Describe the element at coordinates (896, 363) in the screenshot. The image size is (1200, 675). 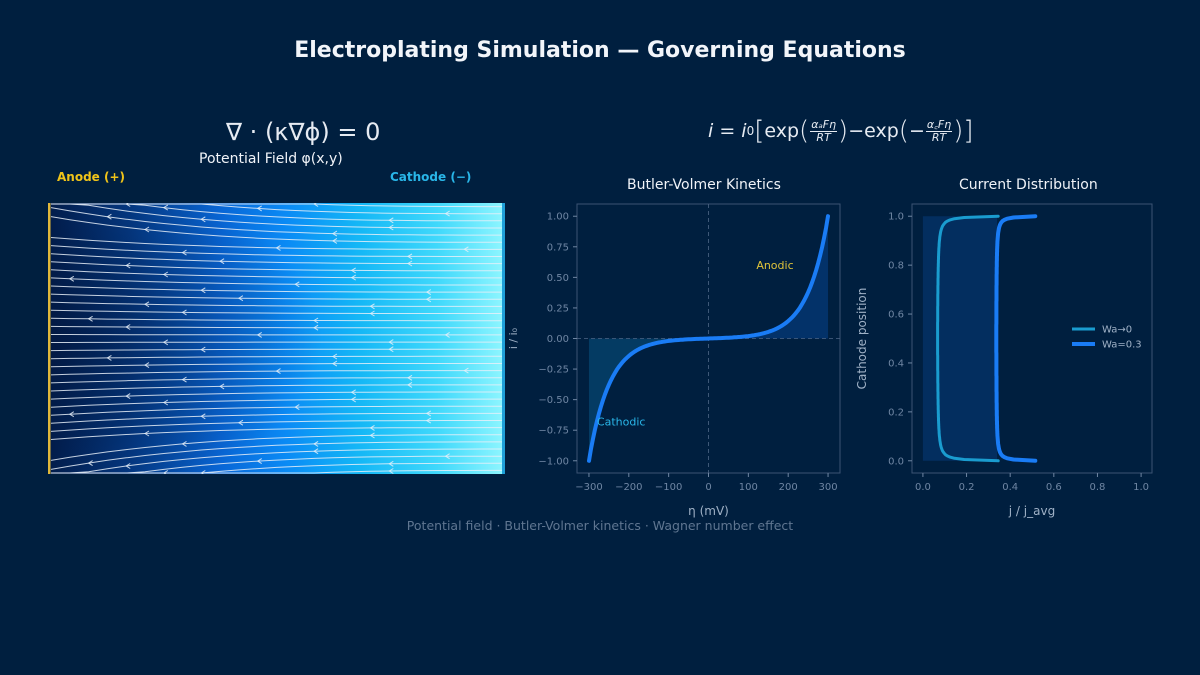
I see `y-tick-label: 0.4` at that location.